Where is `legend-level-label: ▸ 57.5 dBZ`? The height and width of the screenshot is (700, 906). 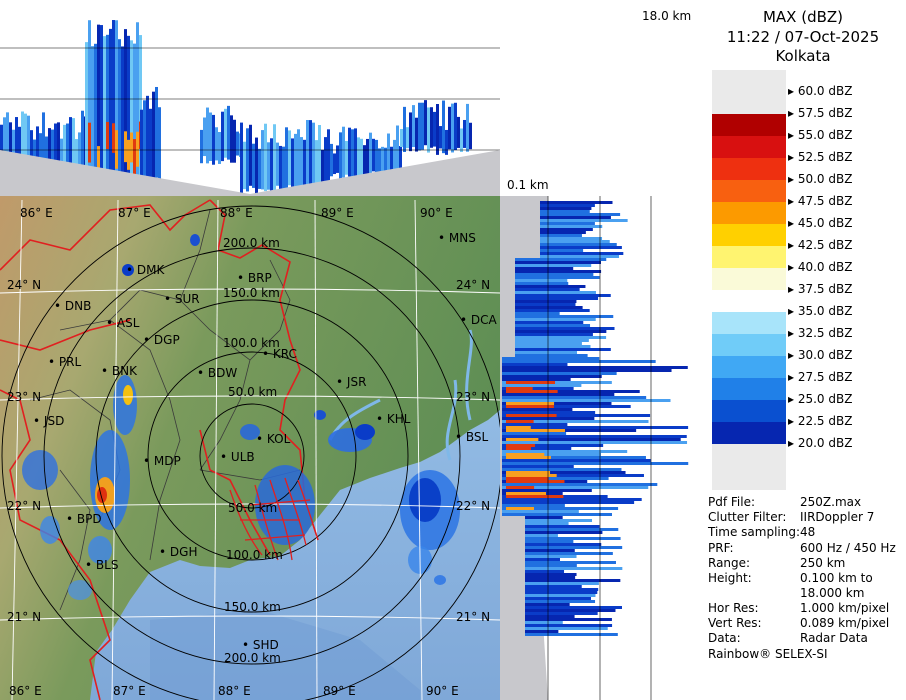
legend-level-label: ▸ 57.5 dBZ is located at coordinates (820, 113).